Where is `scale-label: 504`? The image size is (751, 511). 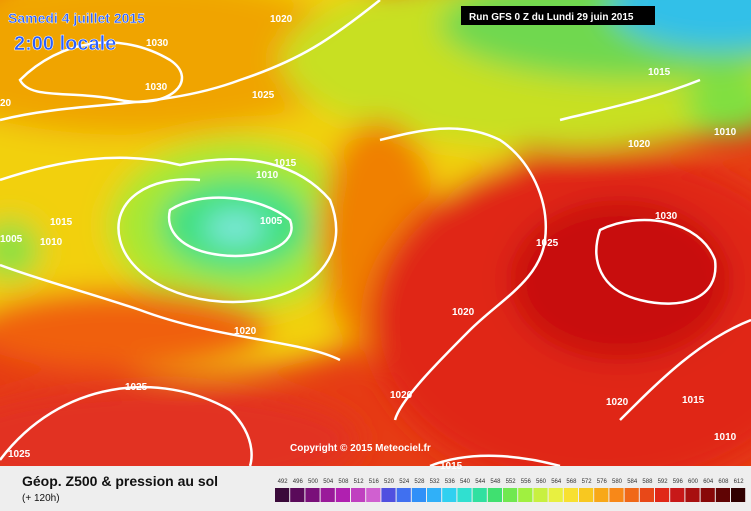
scale-label: 504 is located at coordinates (328, 482).